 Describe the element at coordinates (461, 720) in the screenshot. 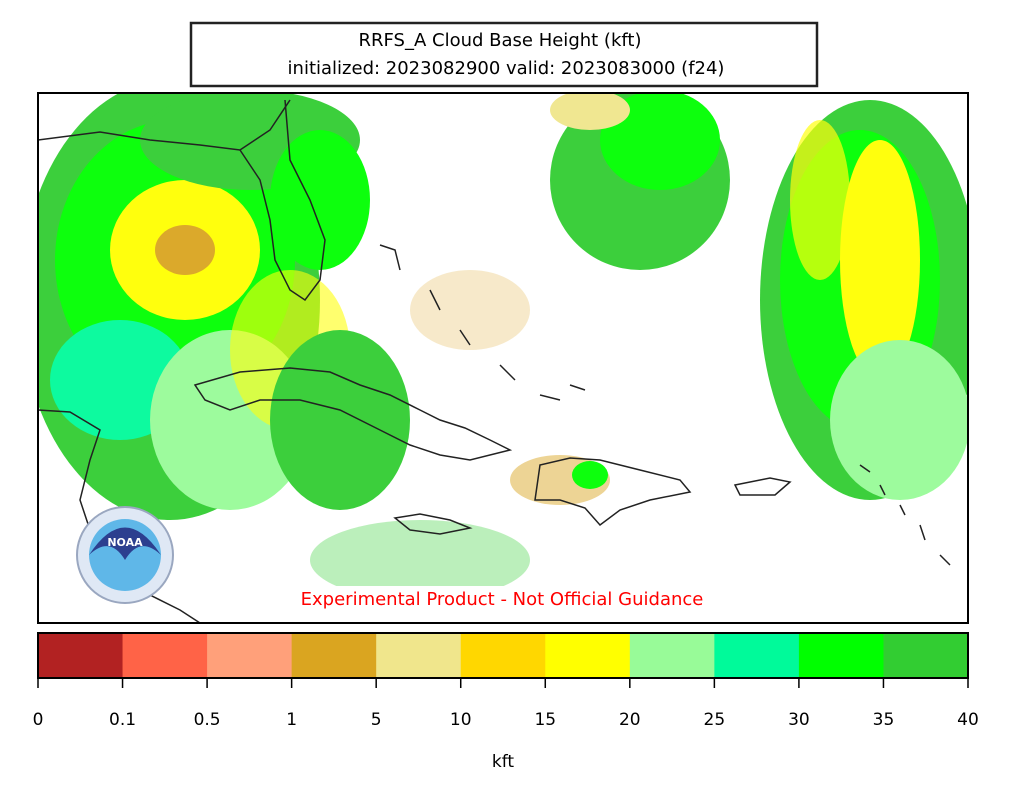

I see `colorbar-tick-label: 10` at that location.